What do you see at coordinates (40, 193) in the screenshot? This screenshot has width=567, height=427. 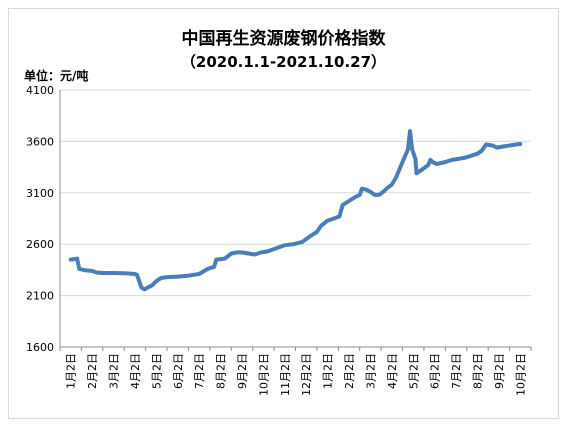 I see `y-tick-label: 3100` at bounding box center [40, 193].